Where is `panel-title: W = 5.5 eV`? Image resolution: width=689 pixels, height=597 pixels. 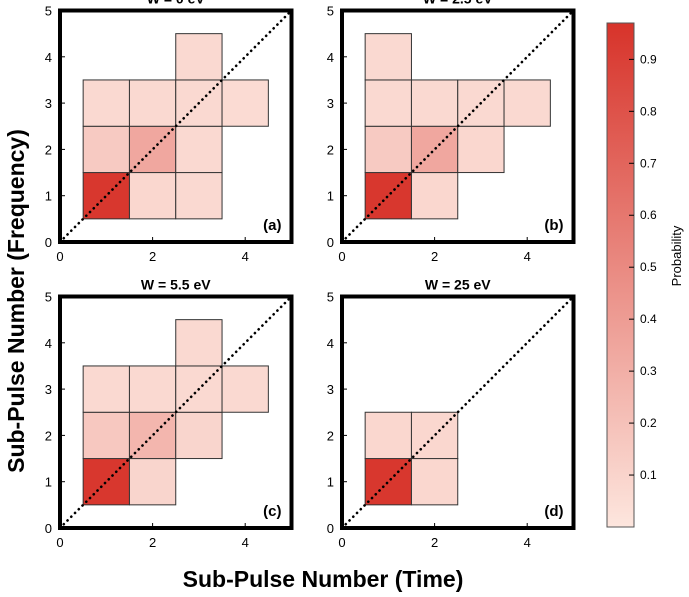 panel-title: W = 5.5 eV is located at coordinates (176, 285).